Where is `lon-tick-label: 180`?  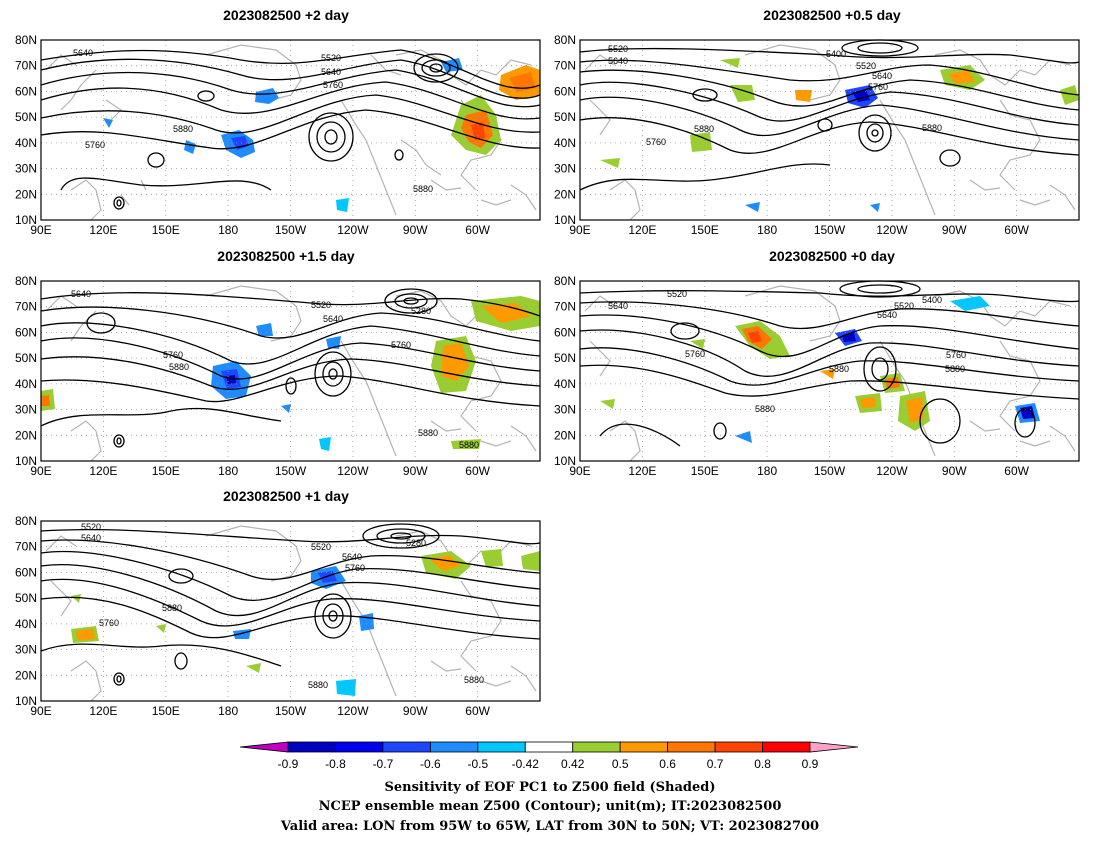 lon-tick-label: 180 is located at coordinates (767, 471).